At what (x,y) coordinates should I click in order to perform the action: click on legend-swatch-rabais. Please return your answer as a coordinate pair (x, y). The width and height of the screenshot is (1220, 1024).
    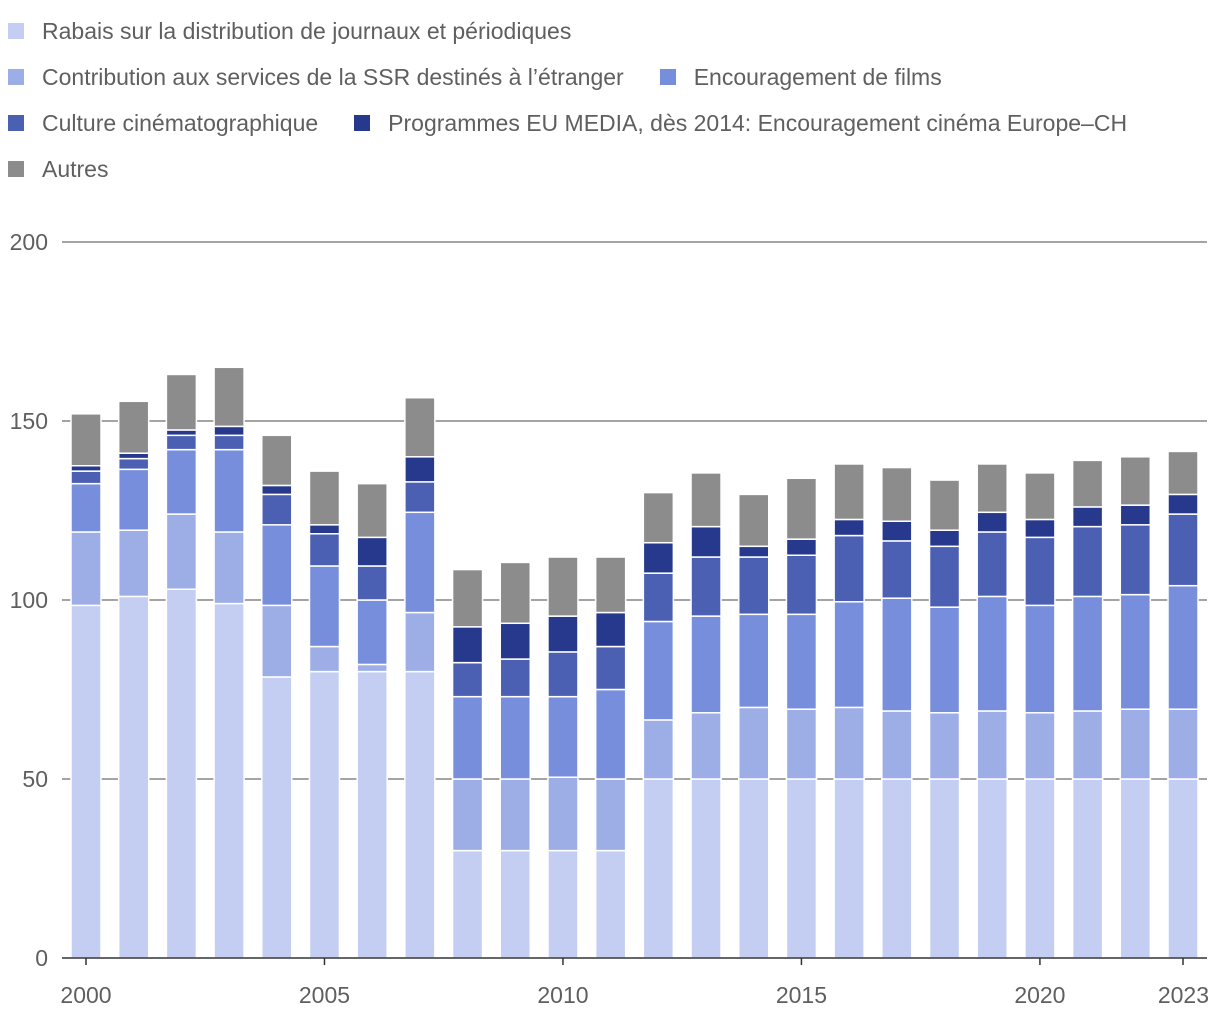
    Looking at the image, I should click on (16, 31).